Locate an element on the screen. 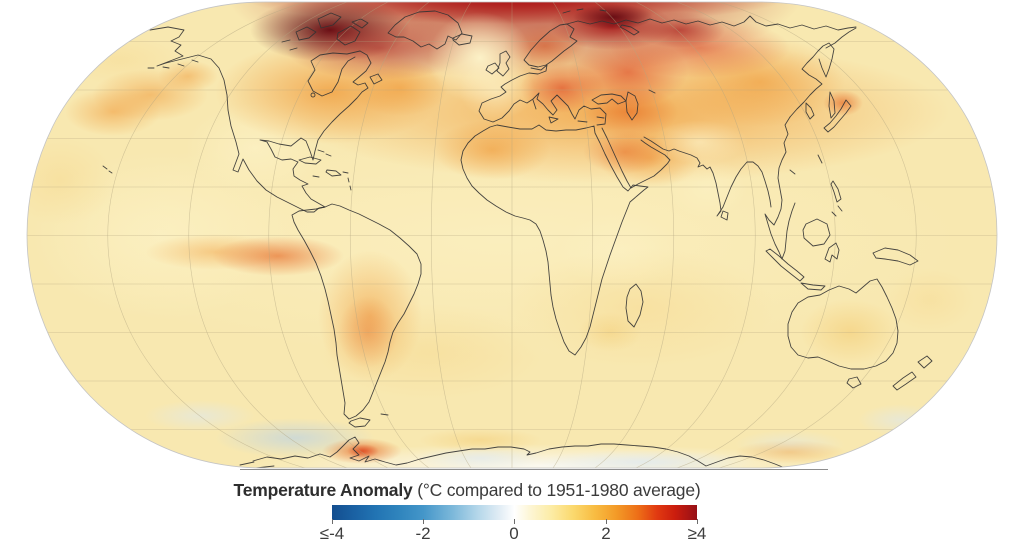 The height and width of the screenshot is (555, 1024). aleutian-islands is located at coordinates (173, 64).